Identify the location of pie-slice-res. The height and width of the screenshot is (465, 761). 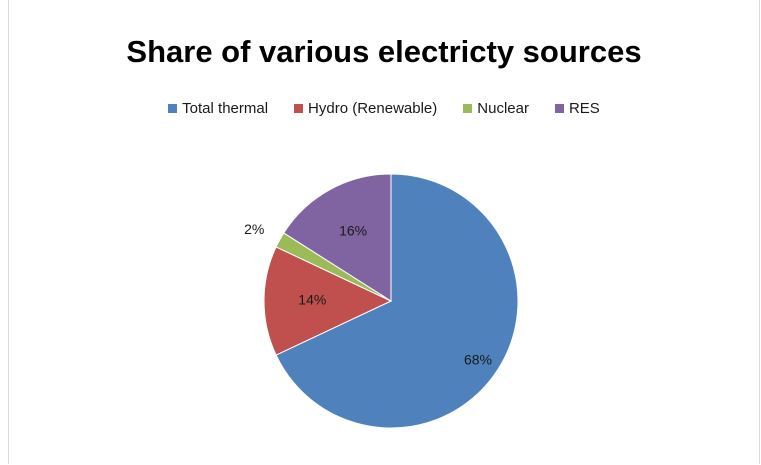
(337, 237).